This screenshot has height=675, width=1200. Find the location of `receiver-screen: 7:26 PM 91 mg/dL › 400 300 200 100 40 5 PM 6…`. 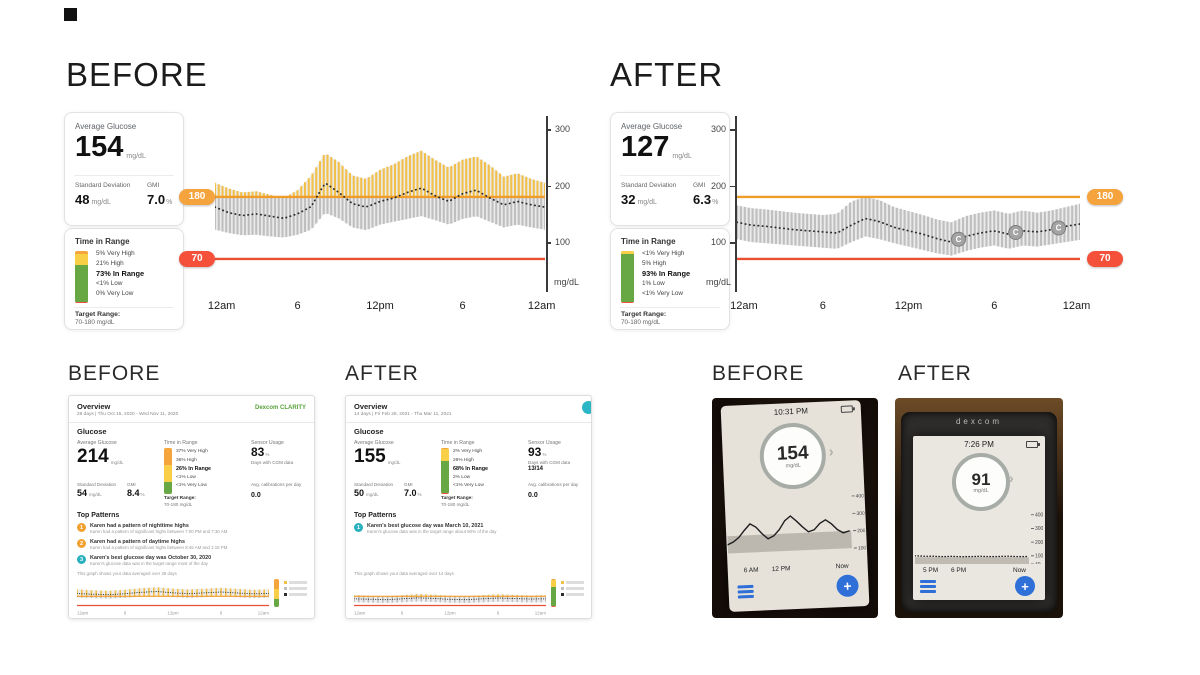

receiver-screen: 7:26 PM 91 mg/dL › 400 300 200 100 40 5 PM 6… is located at coordinates (979, 518).